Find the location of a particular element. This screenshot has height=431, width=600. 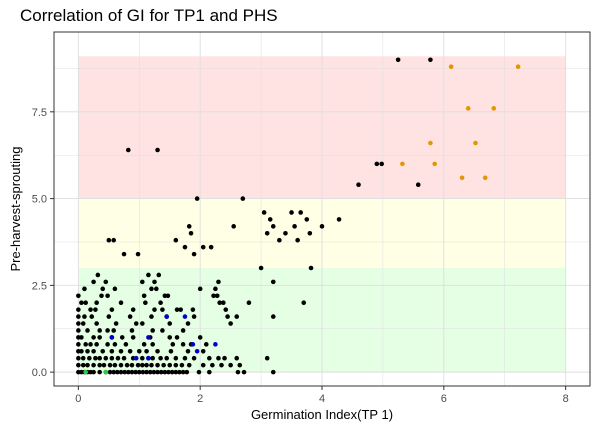

x-tick-label: 4 is located at coordinates (322, 399).